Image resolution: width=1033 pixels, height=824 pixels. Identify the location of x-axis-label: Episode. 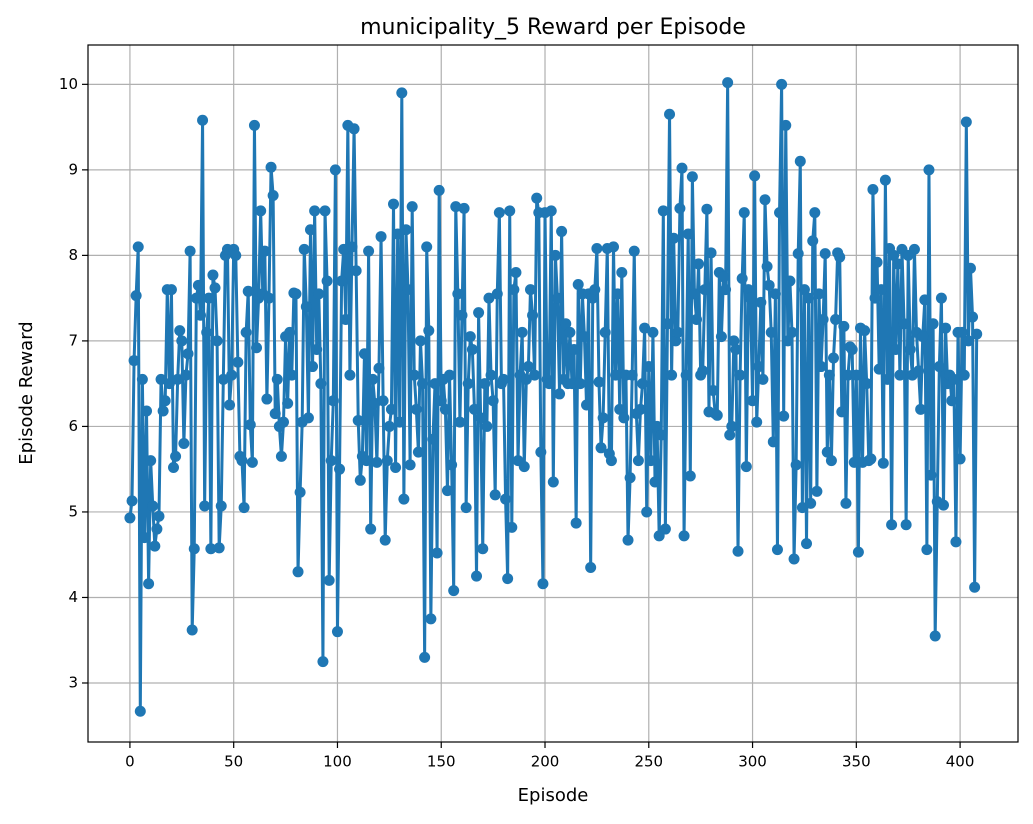
(553, 795).